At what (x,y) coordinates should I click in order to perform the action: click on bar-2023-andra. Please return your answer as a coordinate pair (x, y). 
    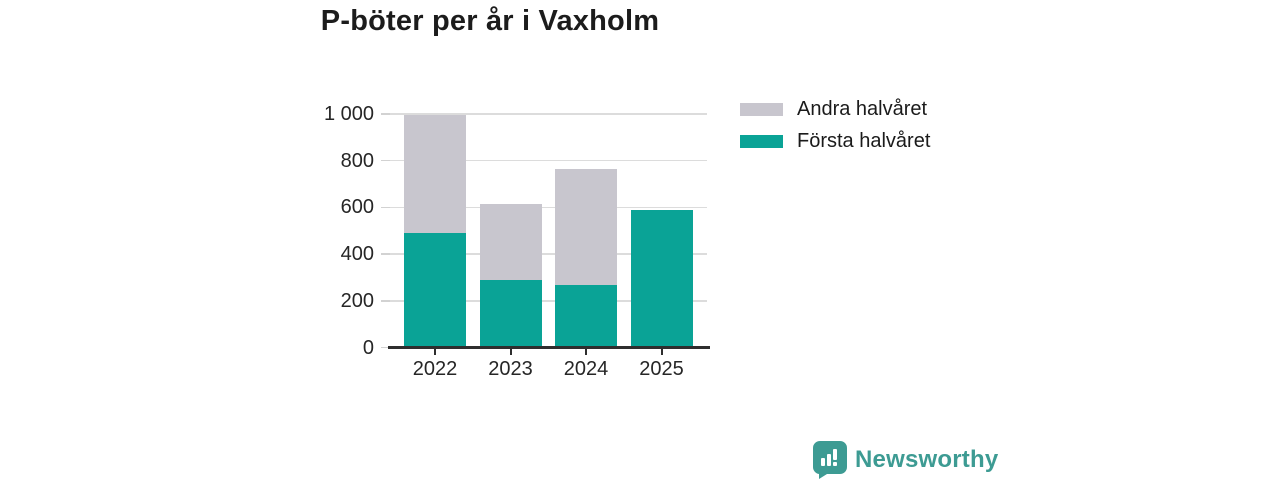
    Looking at the image, I should click on (510, 242).